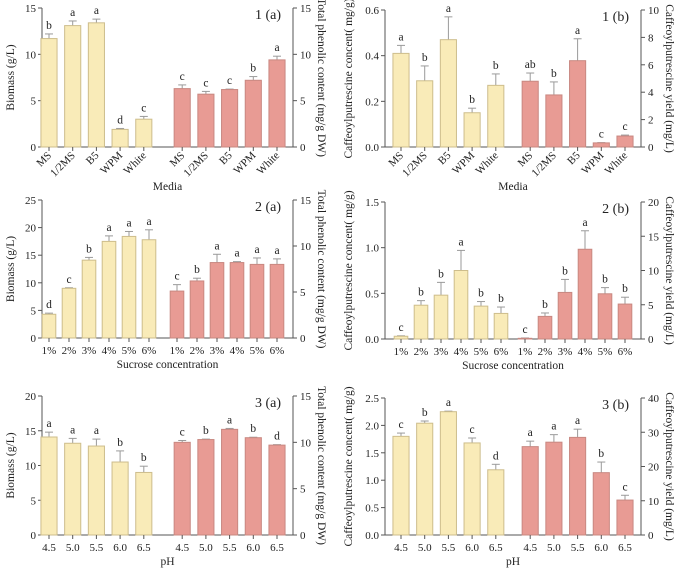  I want to click on y-tick-label-left: 0.2, so click(372, 102).